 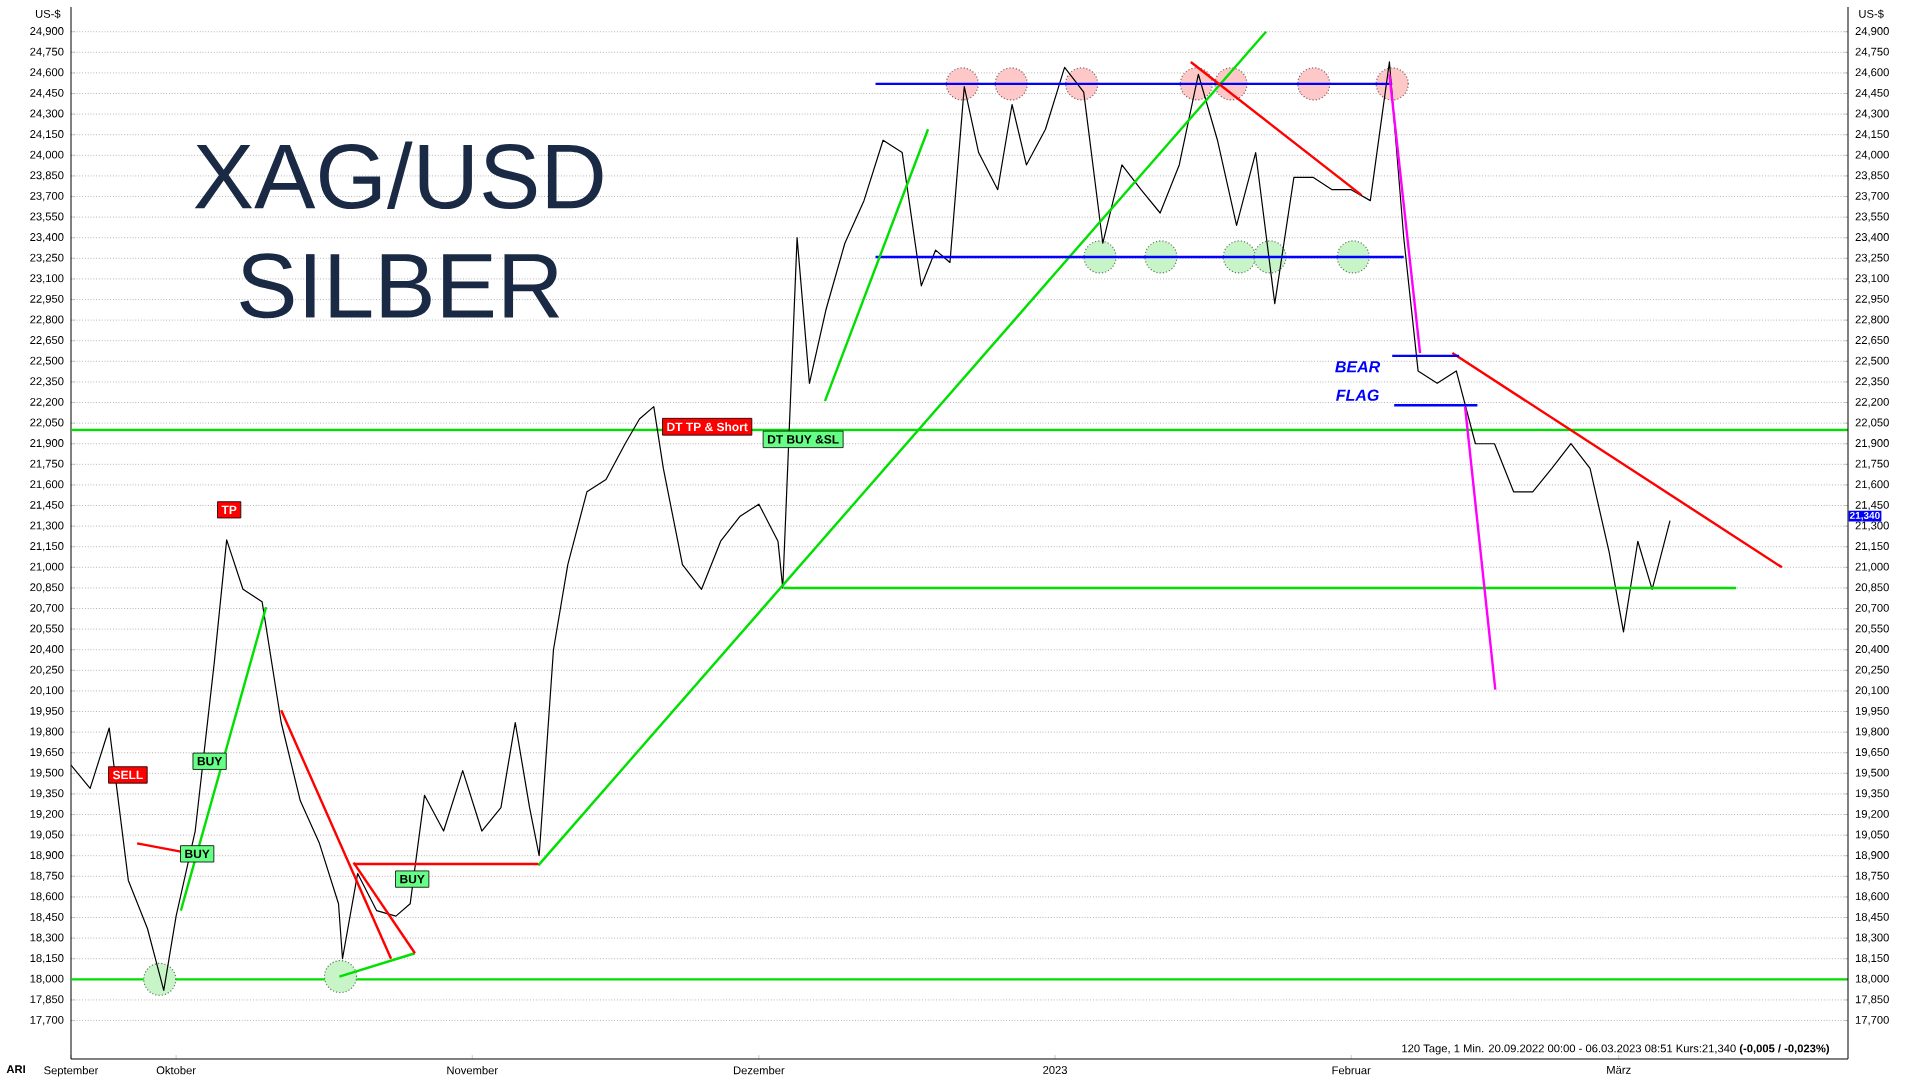 What do you see at coordinates (47, 361) in the screenshot?
I see `y-tick-label: 22,500` at bounding box center [47, 361].